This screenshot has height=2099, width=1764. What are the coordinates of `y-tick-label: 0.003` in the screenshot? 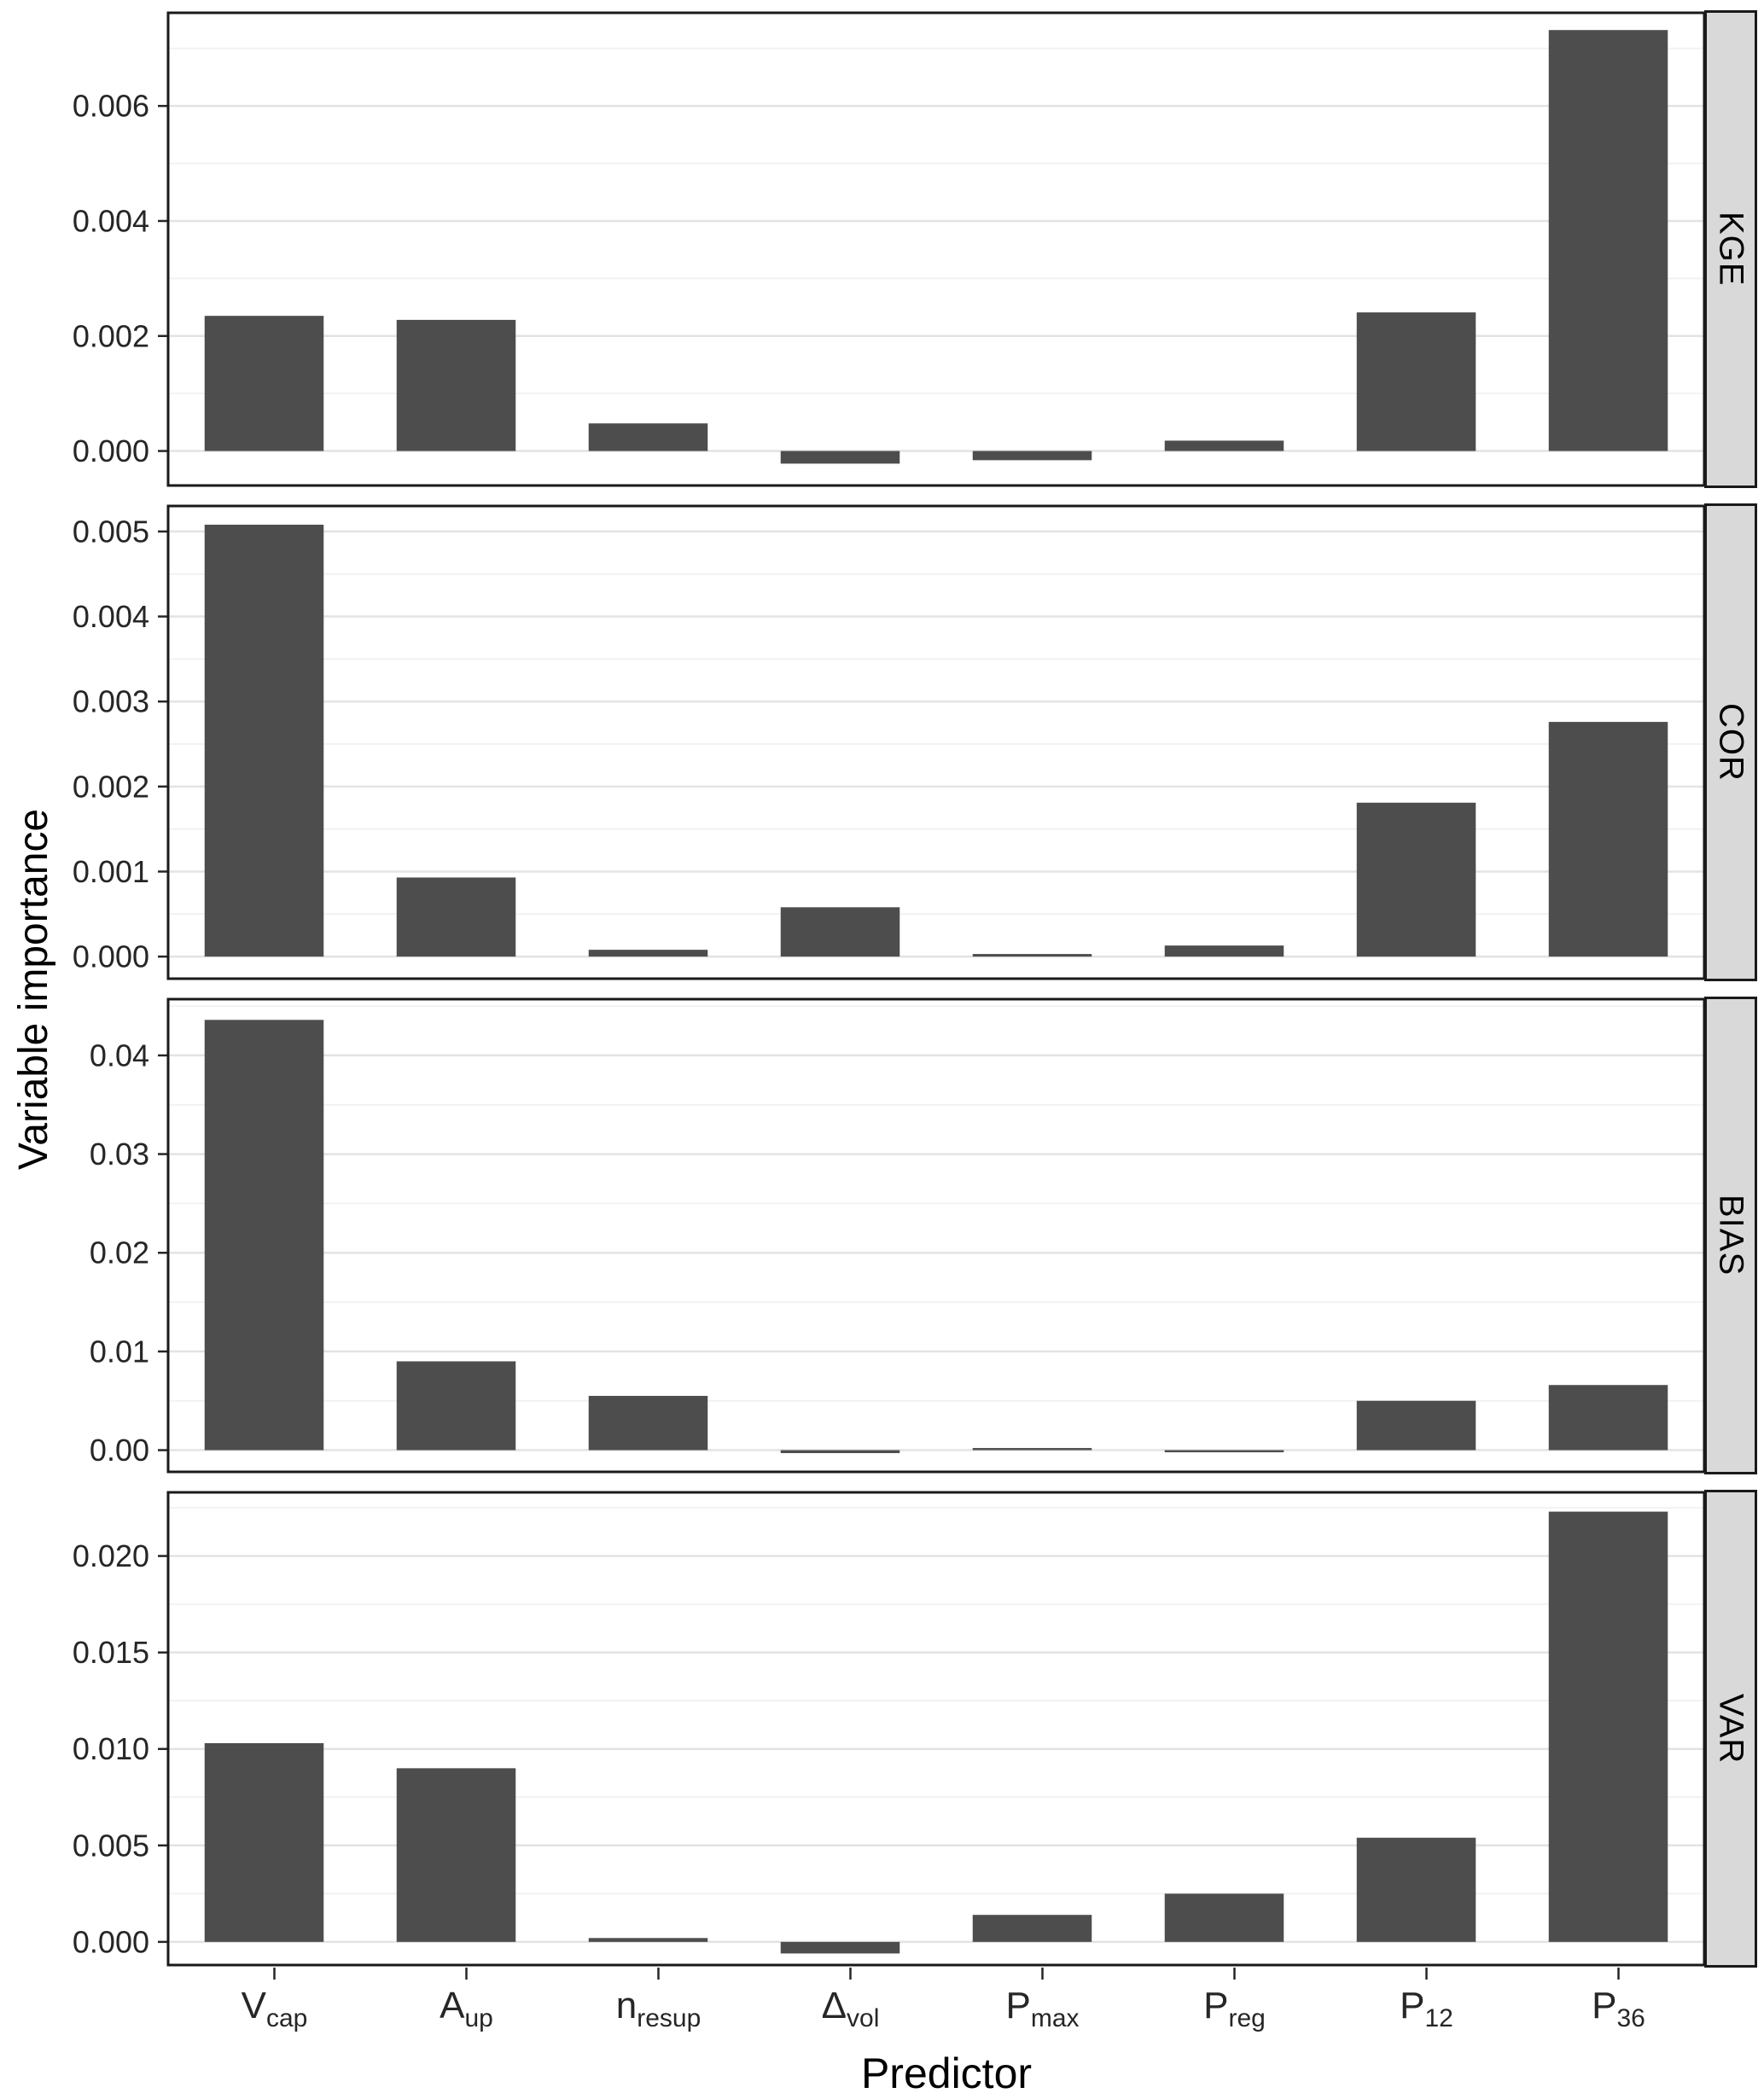 It's located at (111, 702).